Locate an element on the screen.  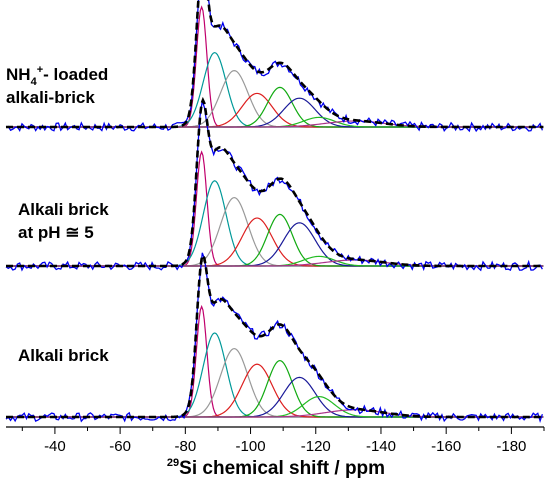
x-tick-label: -140 is located at coordinates (381, 446).